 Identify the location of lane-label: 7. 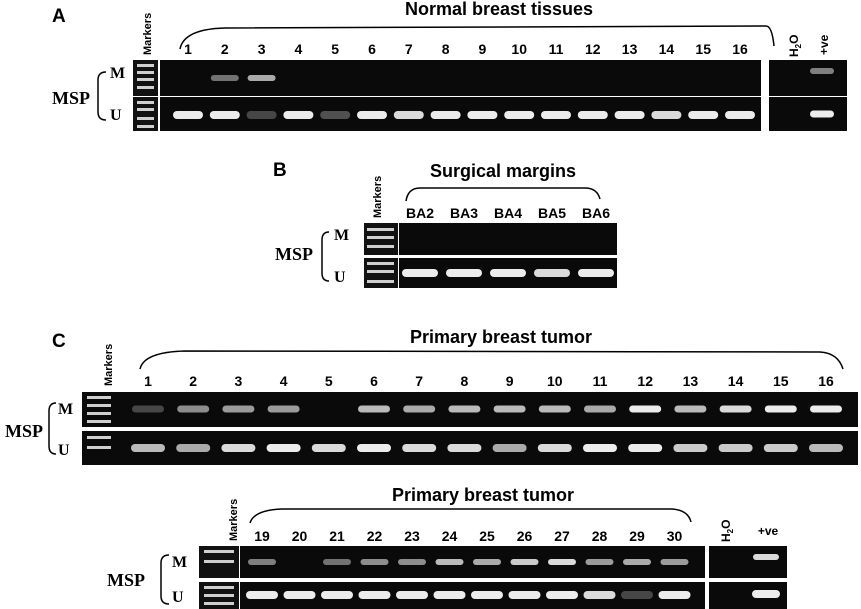
(409, 49).